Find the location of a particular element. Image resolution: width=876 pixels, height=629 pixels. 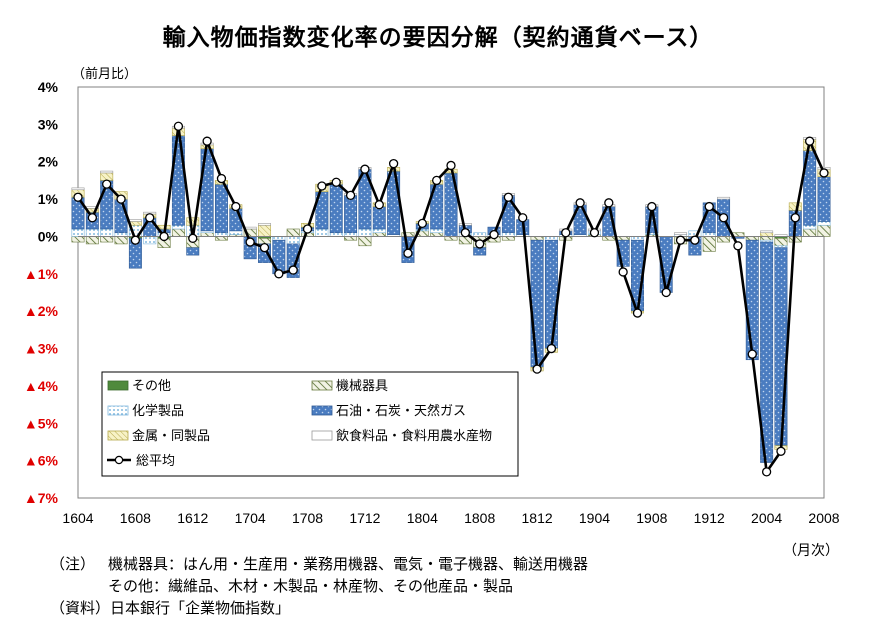

y-axis-label: （前月比） is located at coordinates (105, 74).